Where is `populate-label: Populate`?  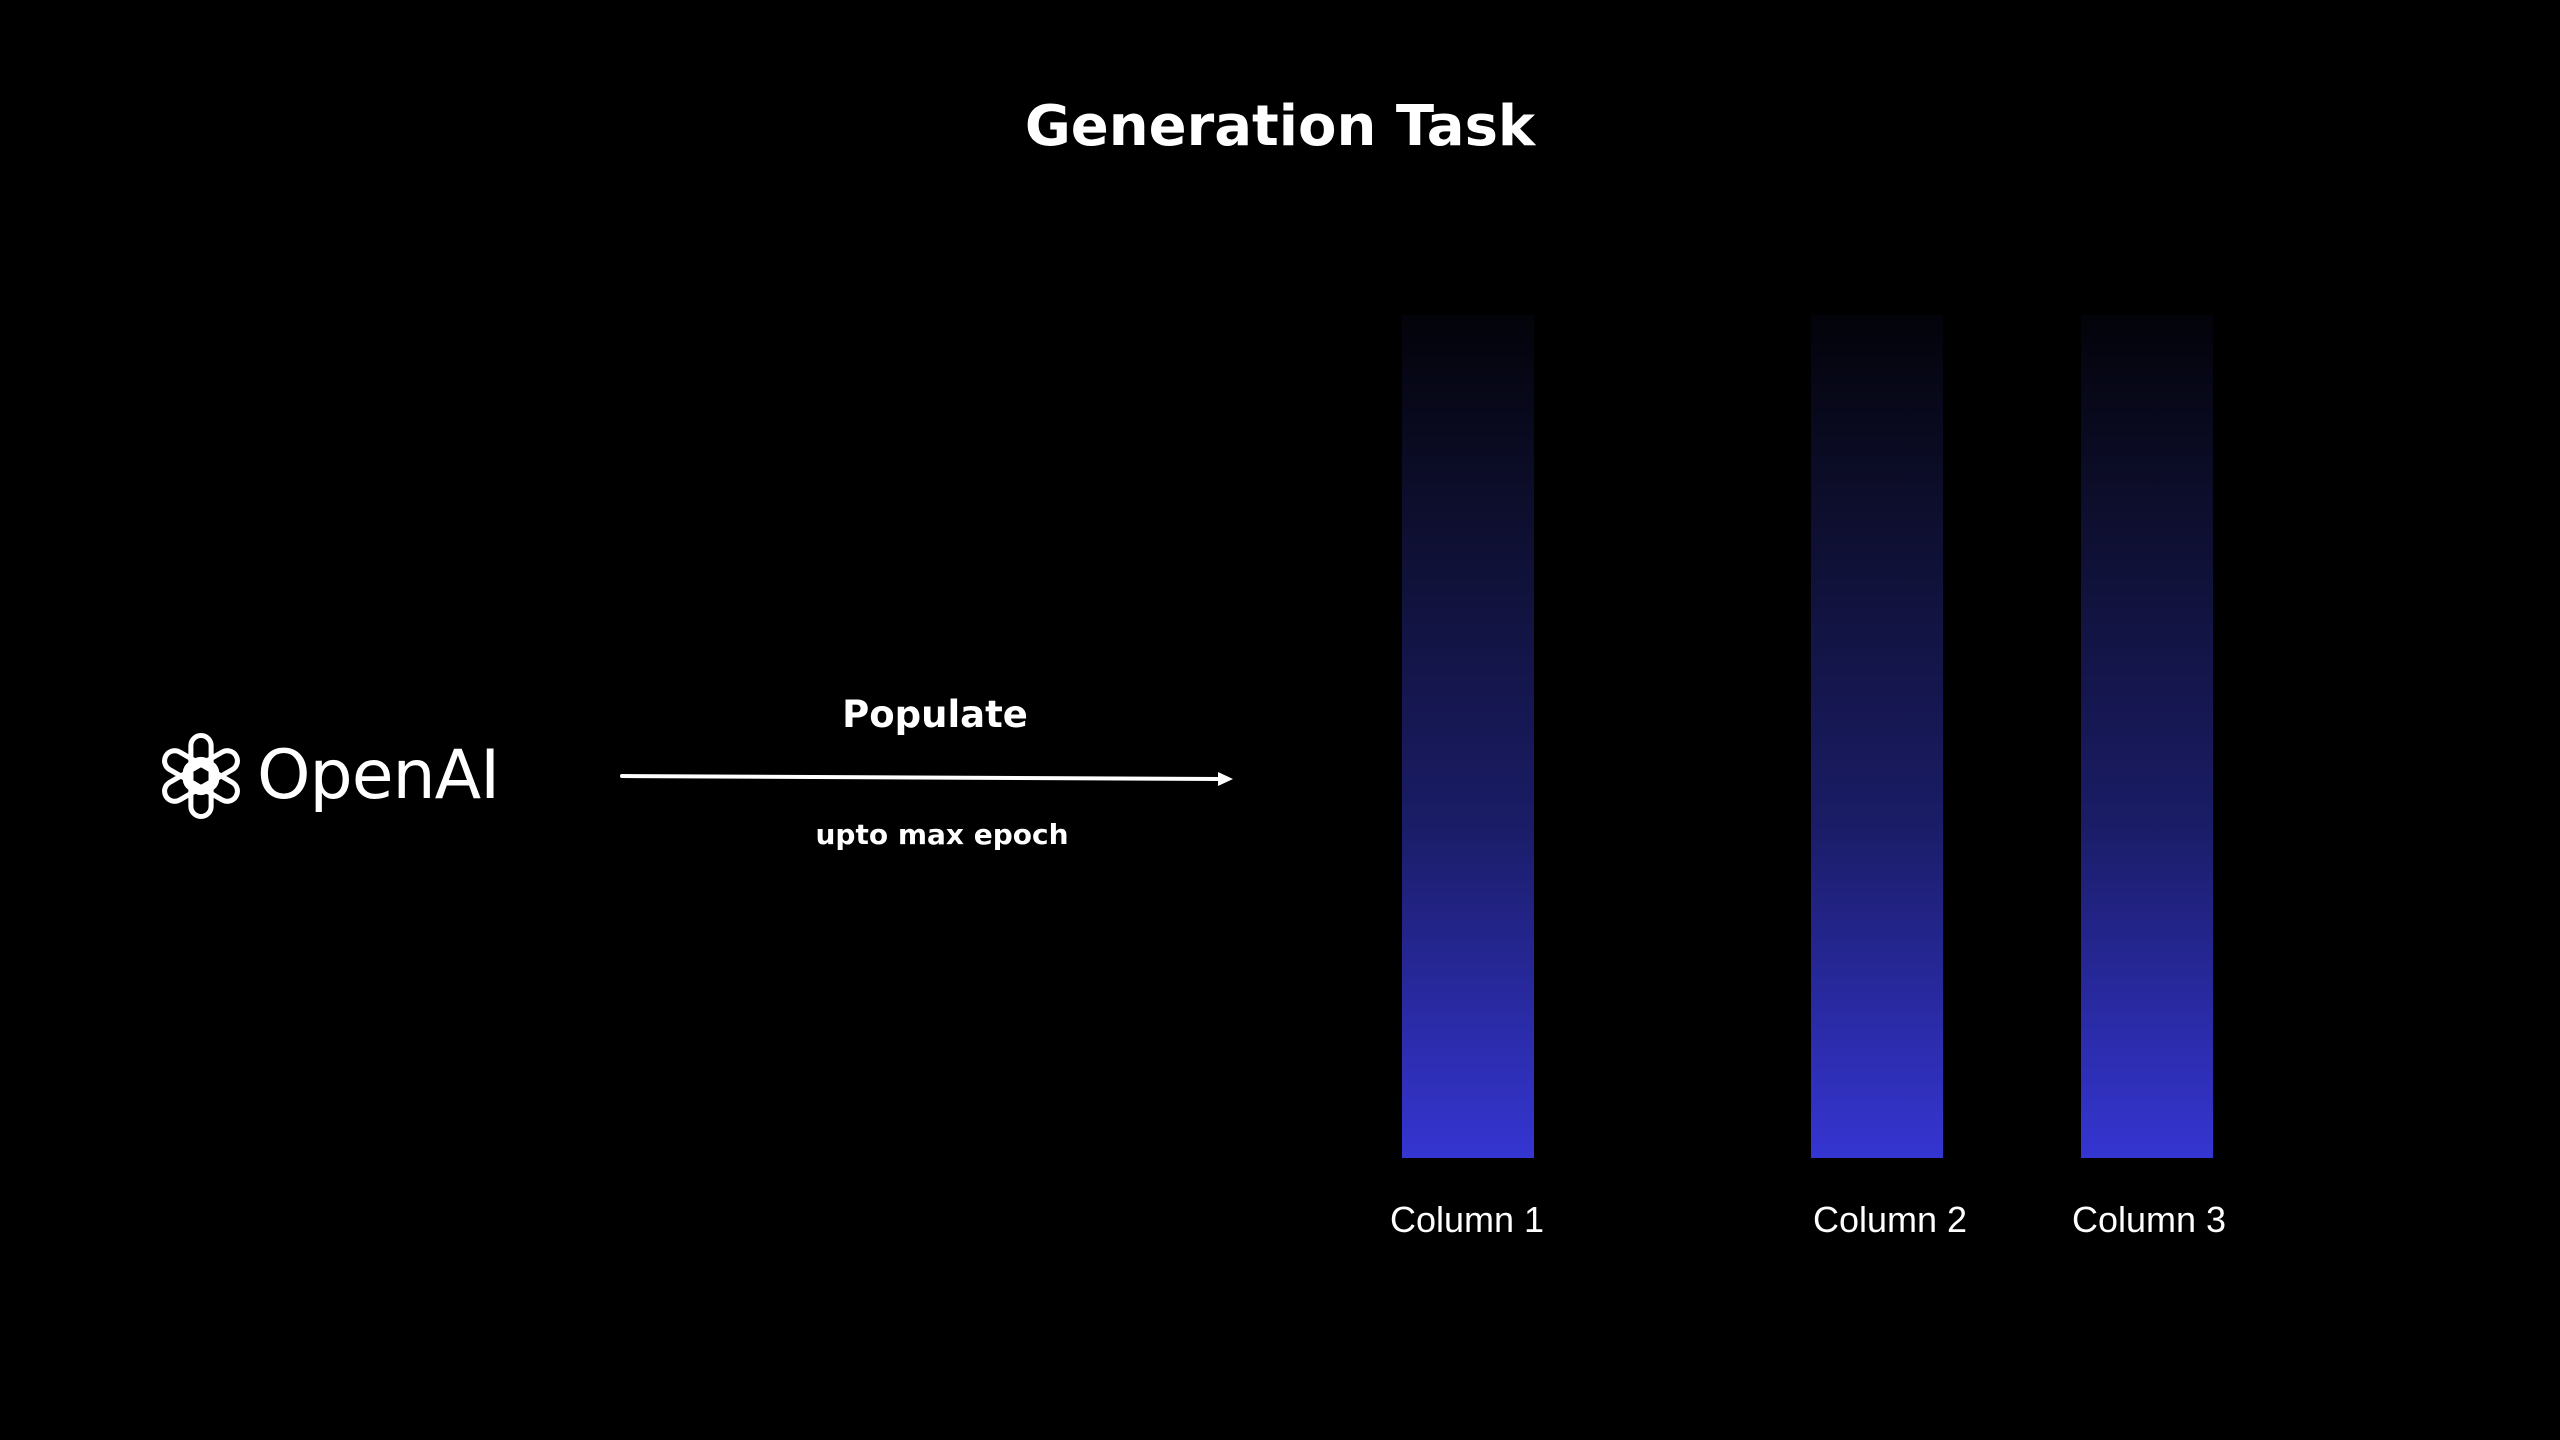
populate-label: Populate is located at coordinates (935, 714).